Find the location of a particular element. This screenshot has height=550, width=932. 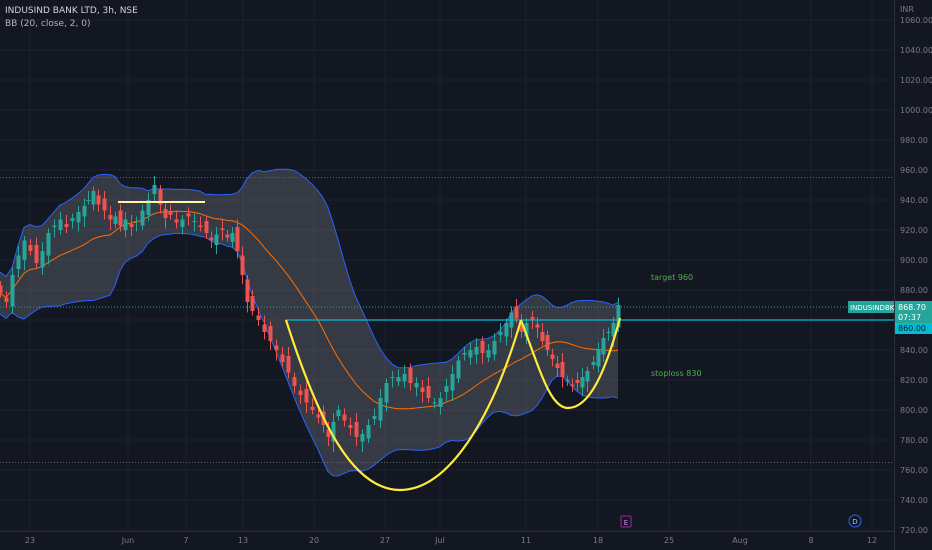

x-tick-label: 23 is located at coordinates (30, 540).